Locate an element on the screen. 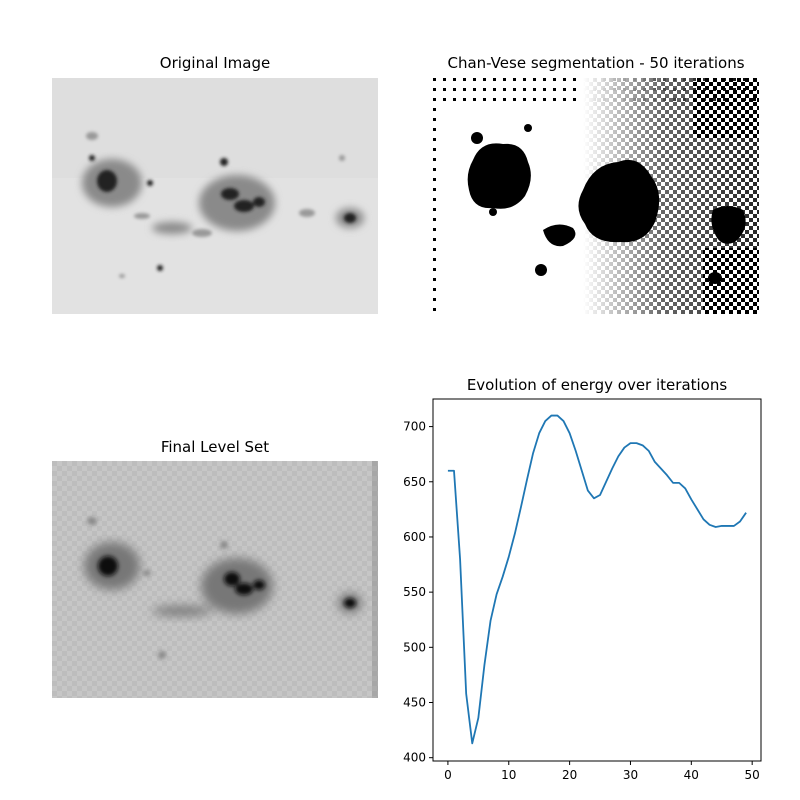 This screenshot has width=800, height=800. original-image-title: Original Image is located at coordinates (215, 63).